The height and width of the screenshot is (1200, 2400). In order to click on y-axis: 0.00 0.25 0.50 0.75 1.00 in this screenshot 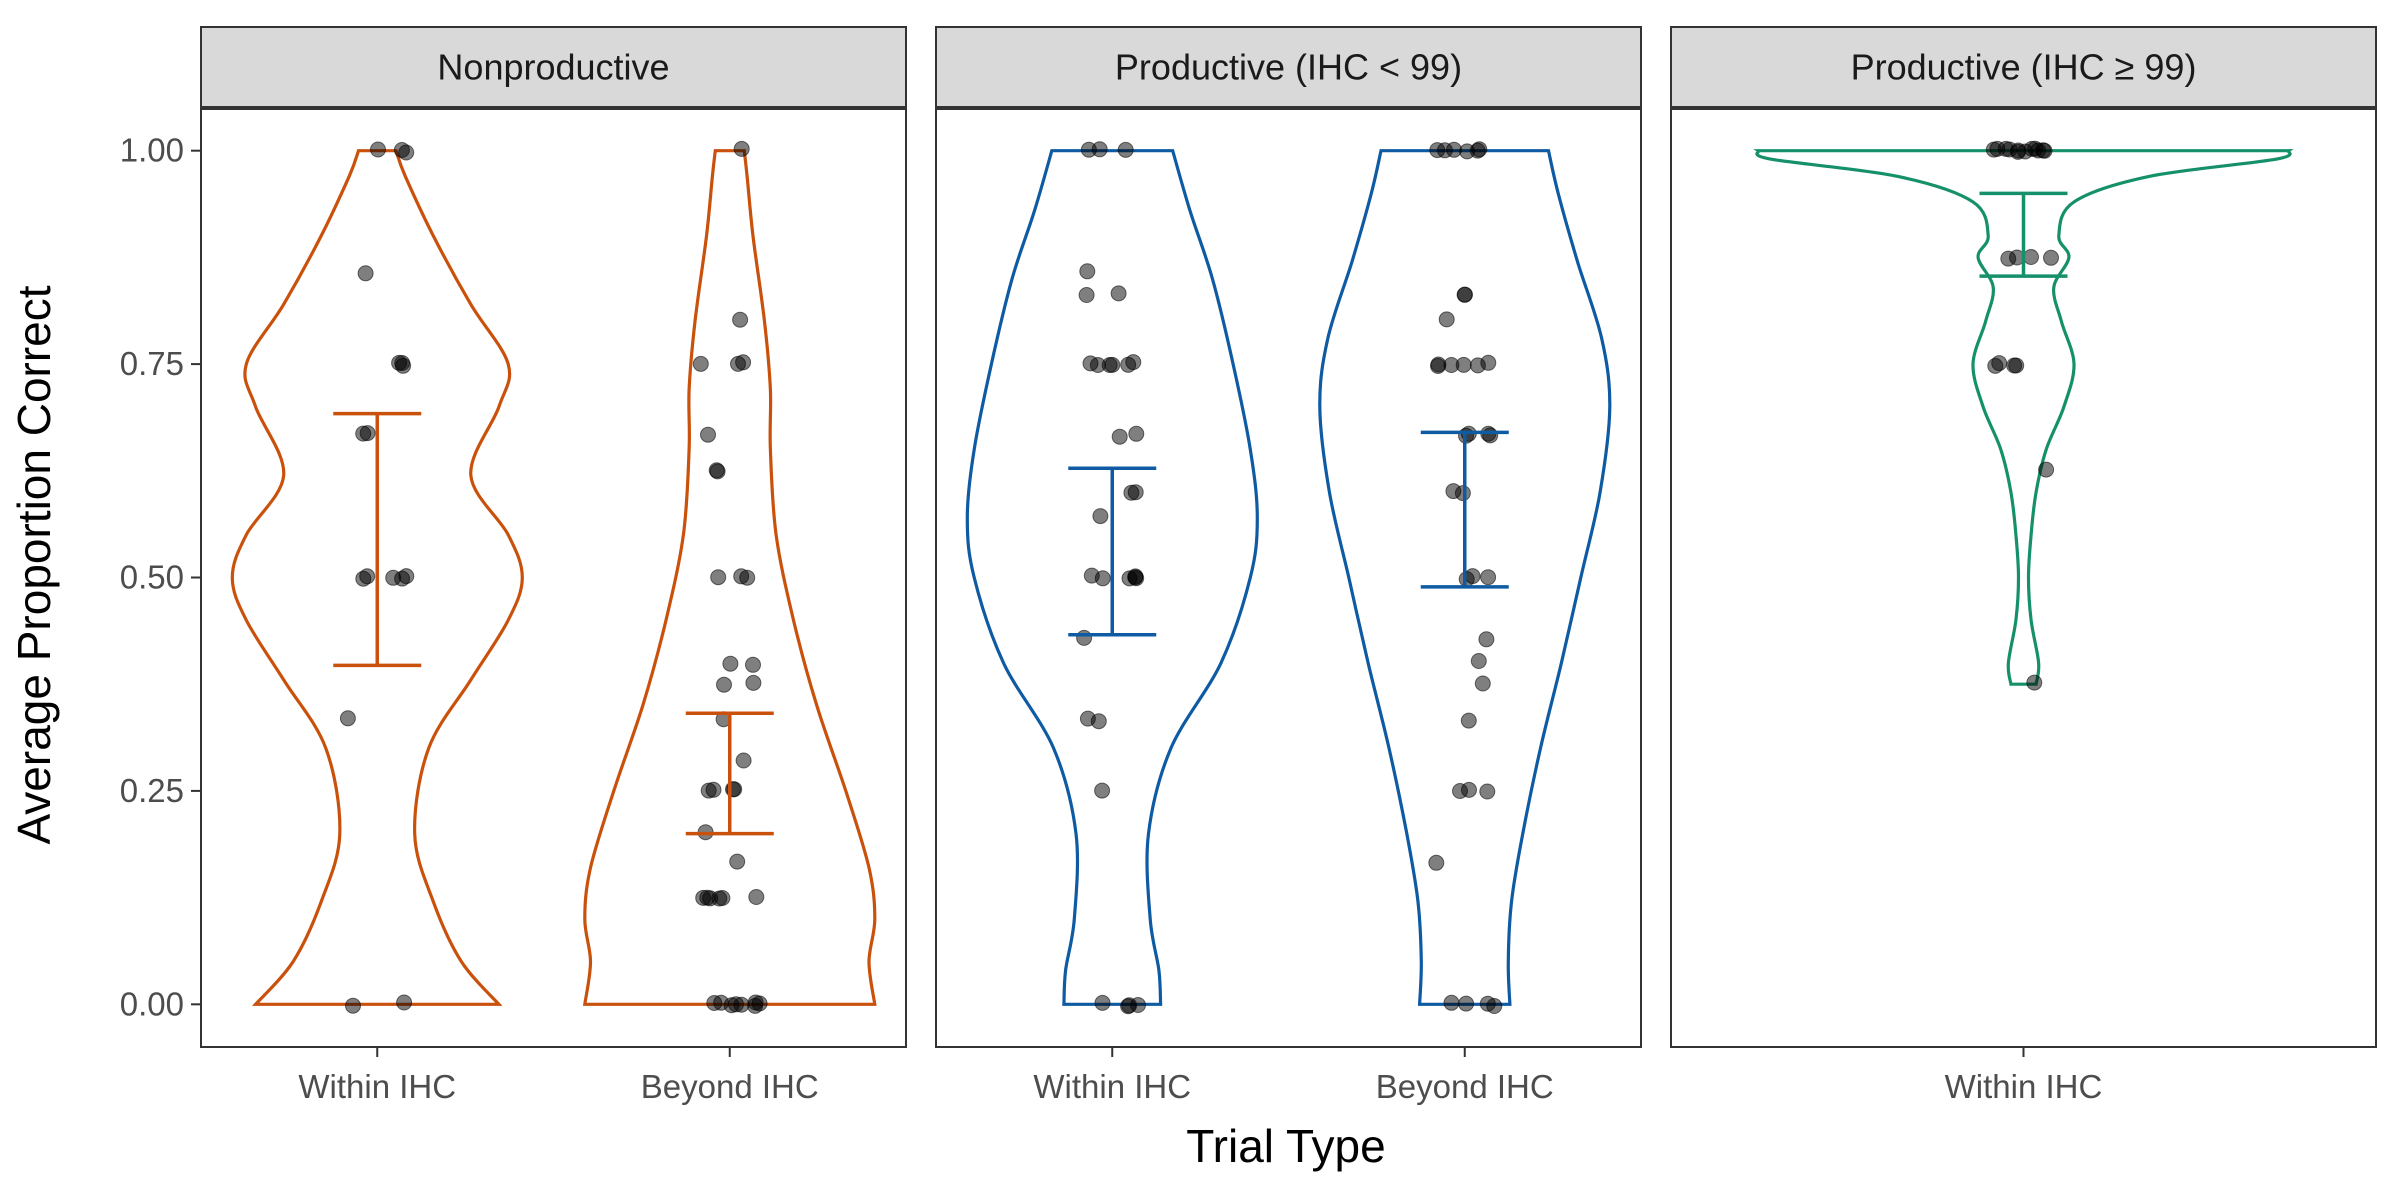, I will do `click(160, 577)`.